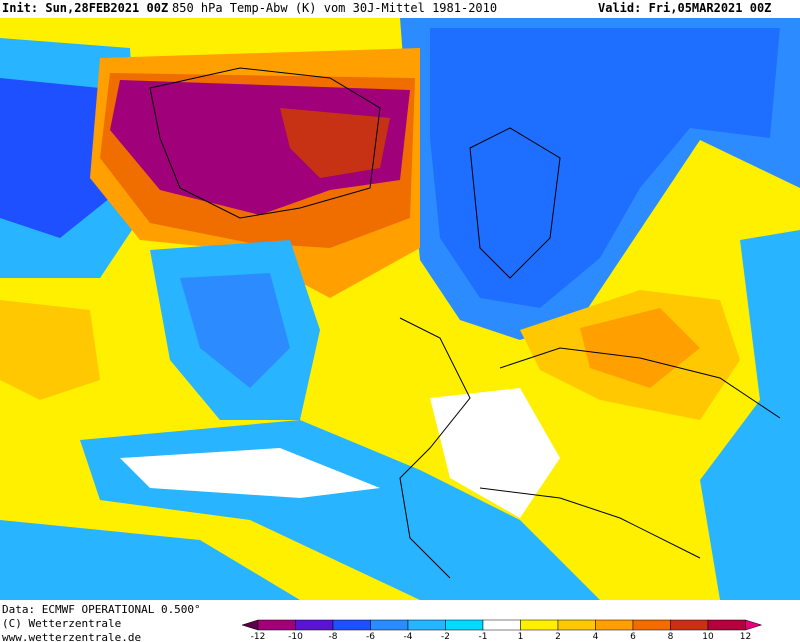  Describe the element at coordinates (250, 625) in the screenshot. I see `legend-low-arrow` at that location.